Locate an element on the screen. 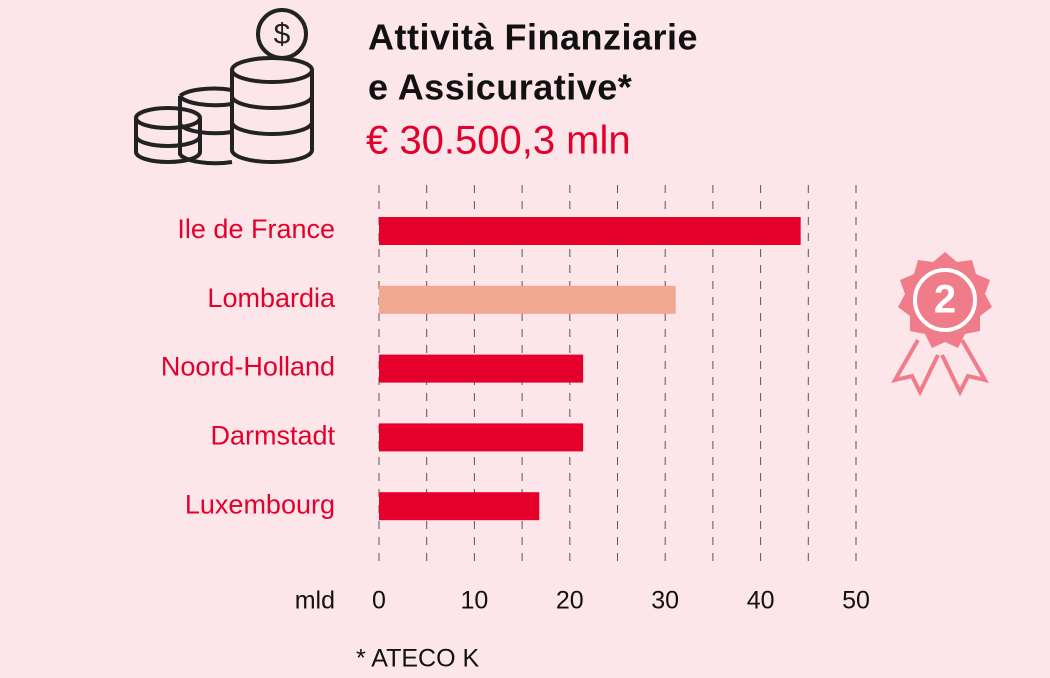 The height and width of the screenshot is (678, 1050). x-tick-label: 0 is located at coordinates (379, 601).